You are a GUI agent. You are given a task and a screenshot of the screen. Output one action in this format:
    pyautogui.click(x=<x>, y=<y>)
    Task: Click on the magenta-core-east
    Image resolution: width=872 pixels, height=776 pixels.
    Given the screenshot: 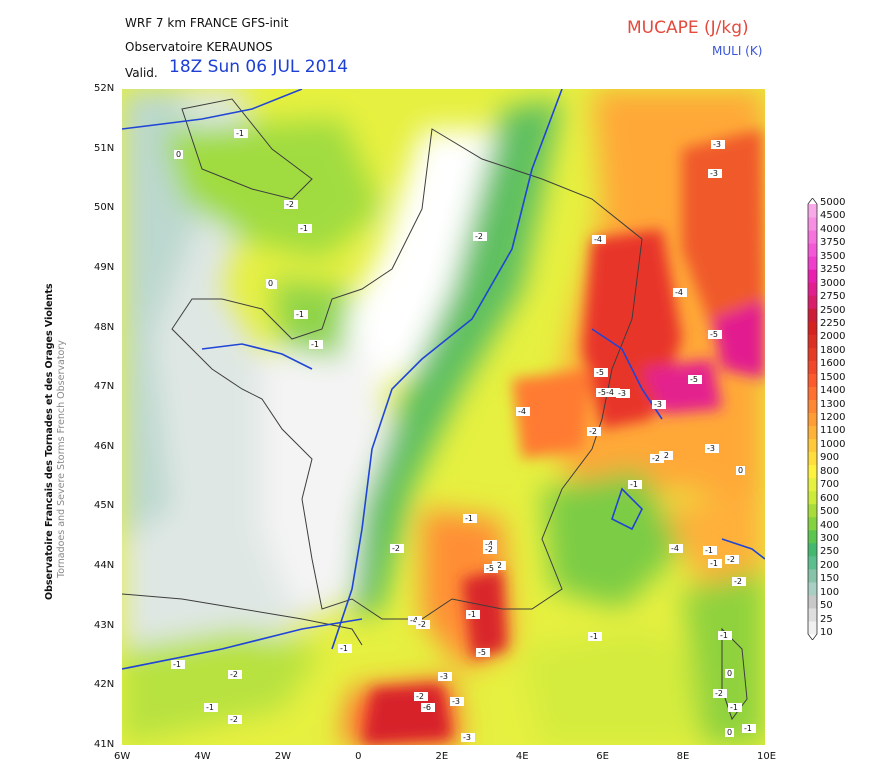 What is the action you would take?
    pyautogui.click(x=738, y=339)
    